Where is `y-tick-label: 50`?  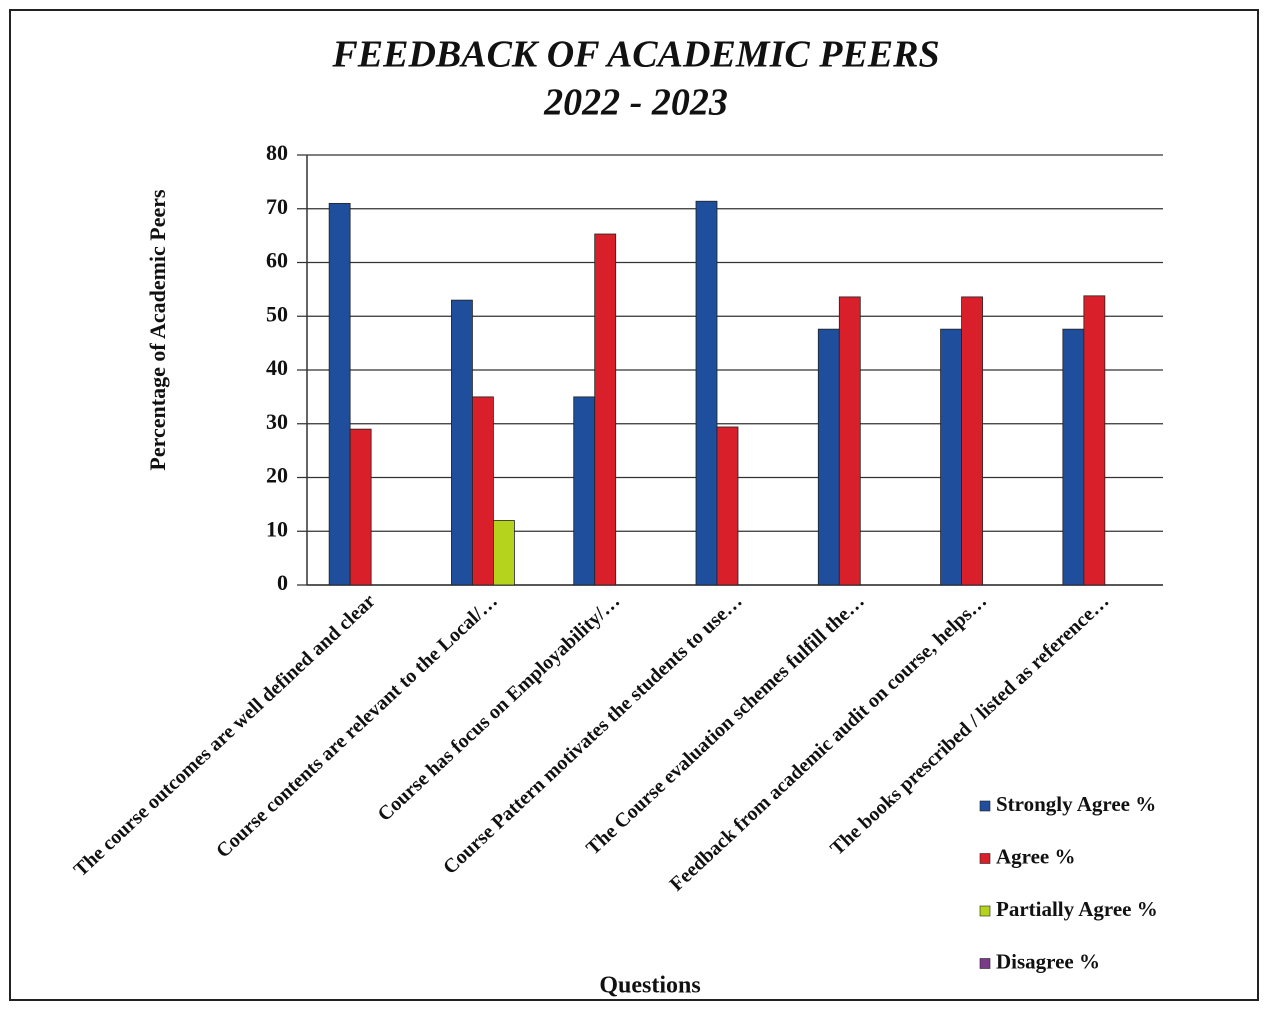 y-tick-label: 50 is located at coordinates (277, 313).